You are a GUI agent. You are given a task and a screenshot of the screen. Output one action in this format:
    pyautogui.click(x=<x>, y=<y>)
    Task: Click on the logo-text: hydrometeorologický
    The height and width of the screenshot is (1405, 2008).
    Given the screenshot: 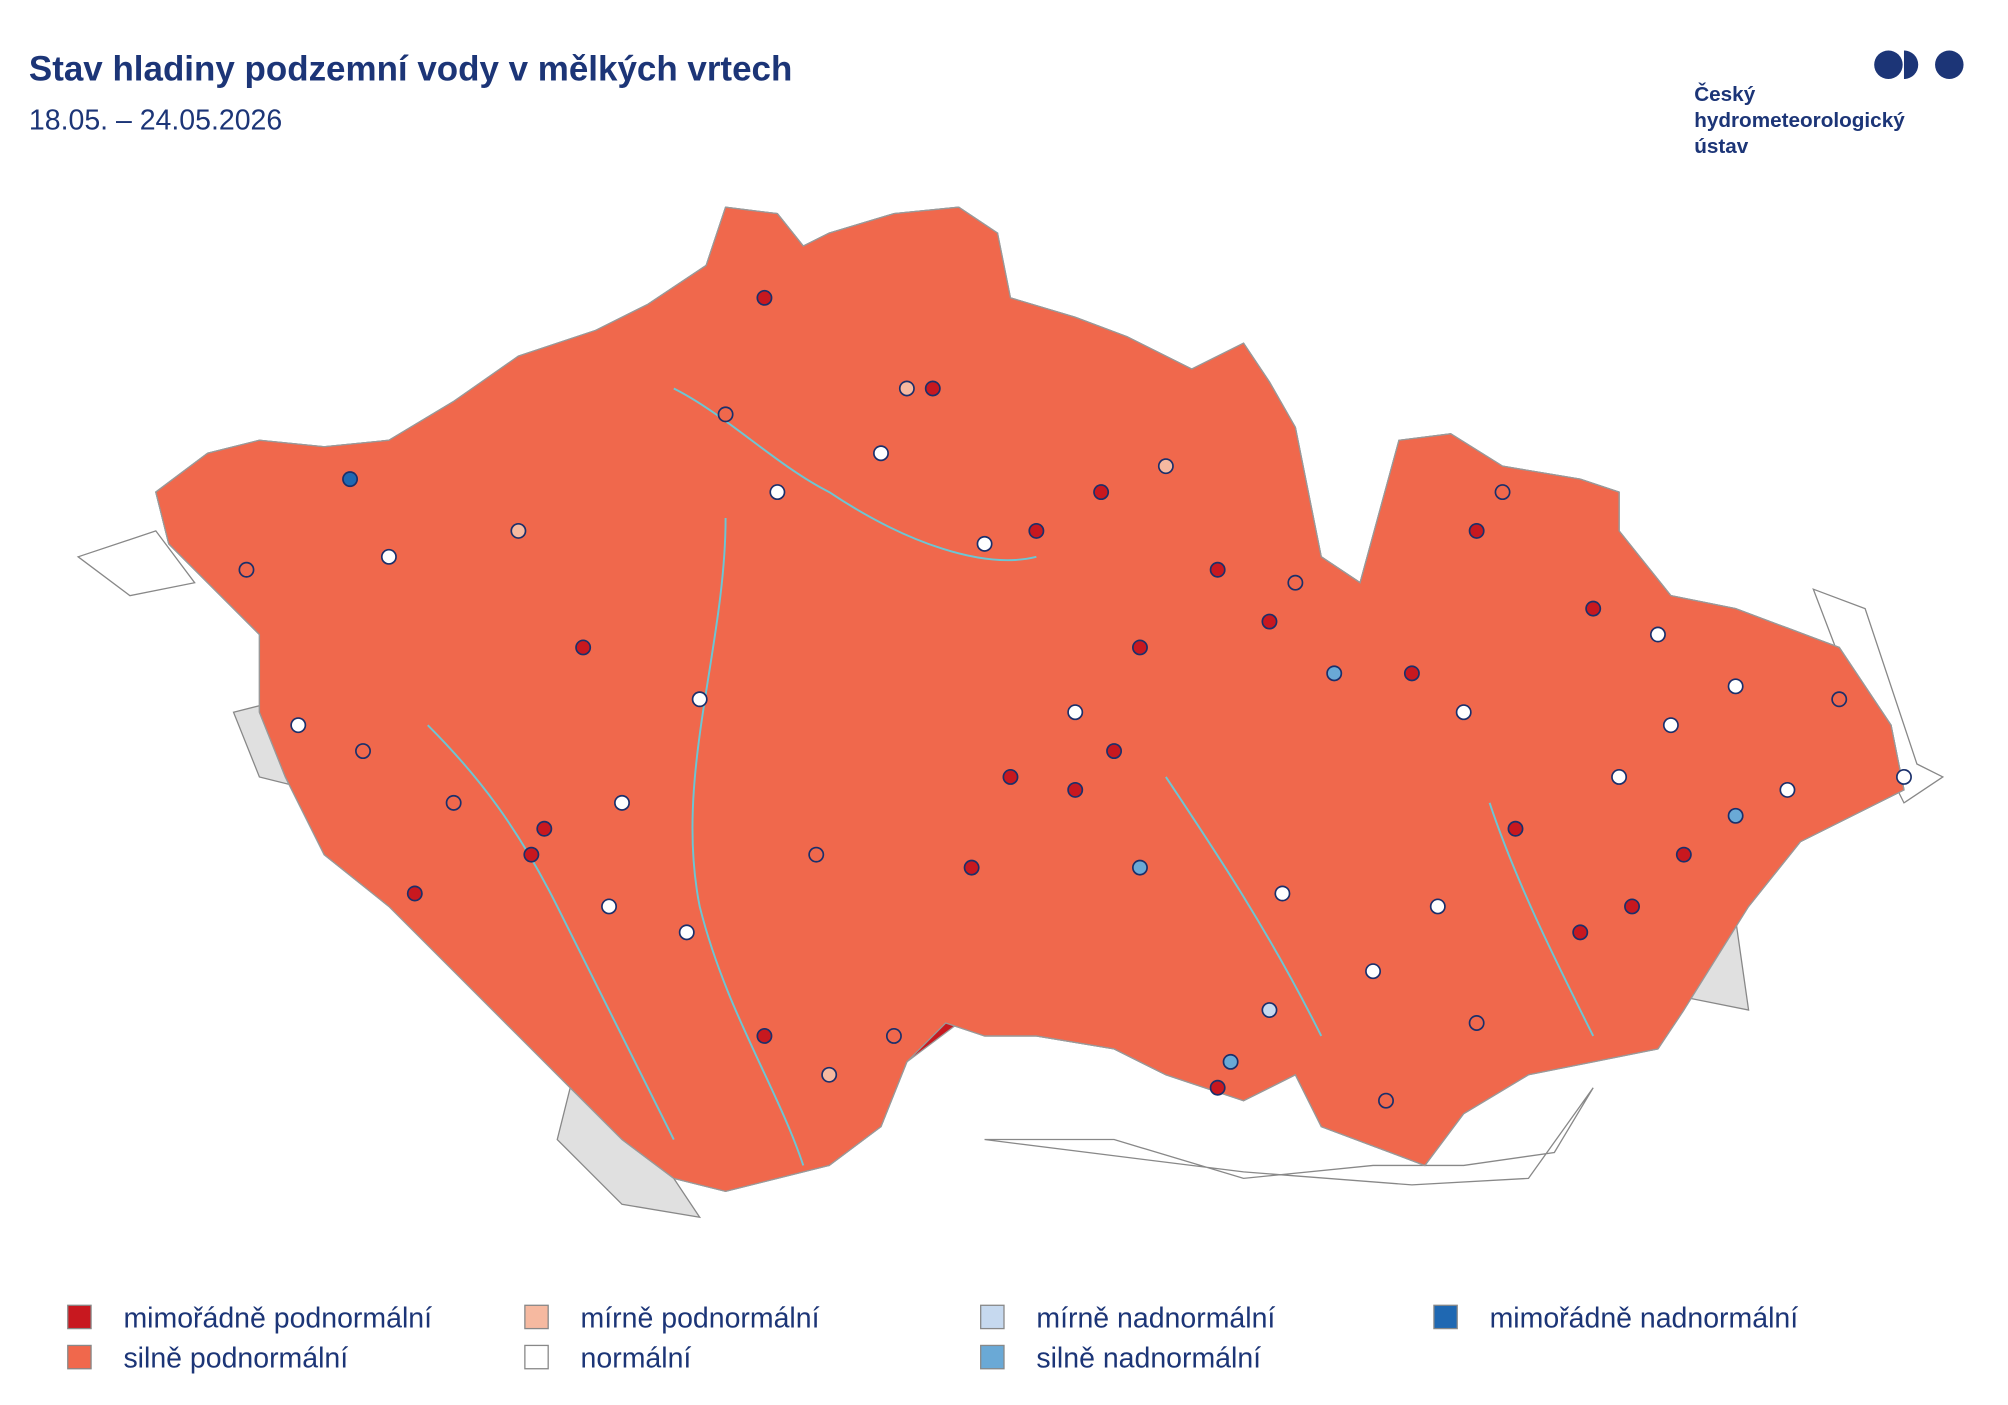 What is the action you would take?
    pyautogui.click(x=1799, y=120)
    